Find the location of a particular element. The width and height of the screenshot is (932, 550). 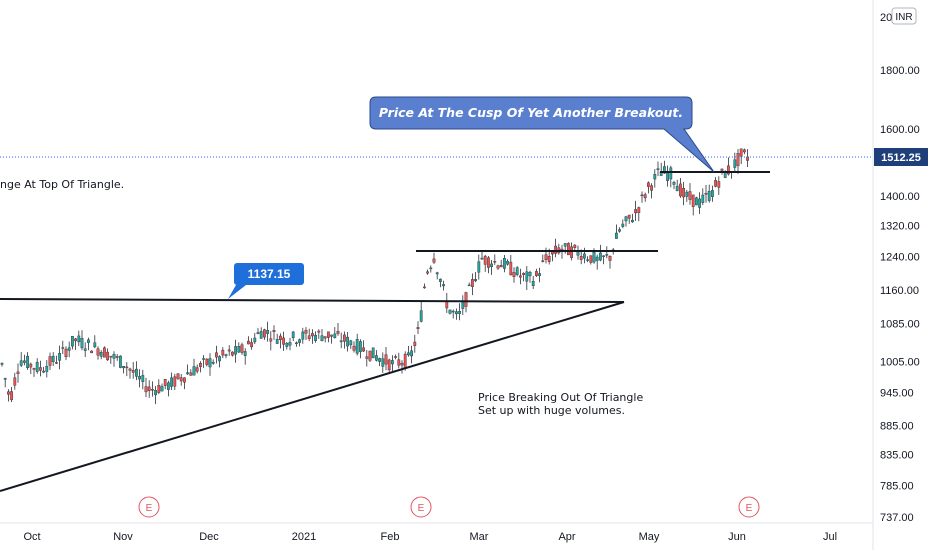

earnings-marker-label: E is located at coordinates (749, 508).